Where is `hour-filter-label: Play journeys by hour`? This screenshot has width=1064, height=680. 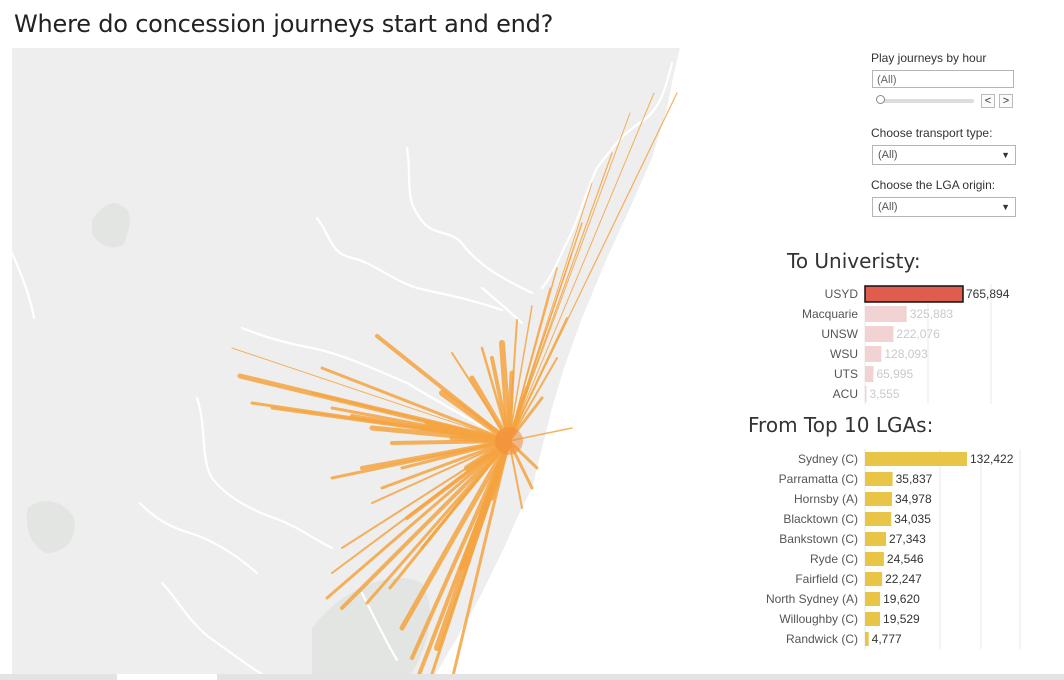
hour-filter-label: Play journeys by hour is located at coordinates (929, 58).